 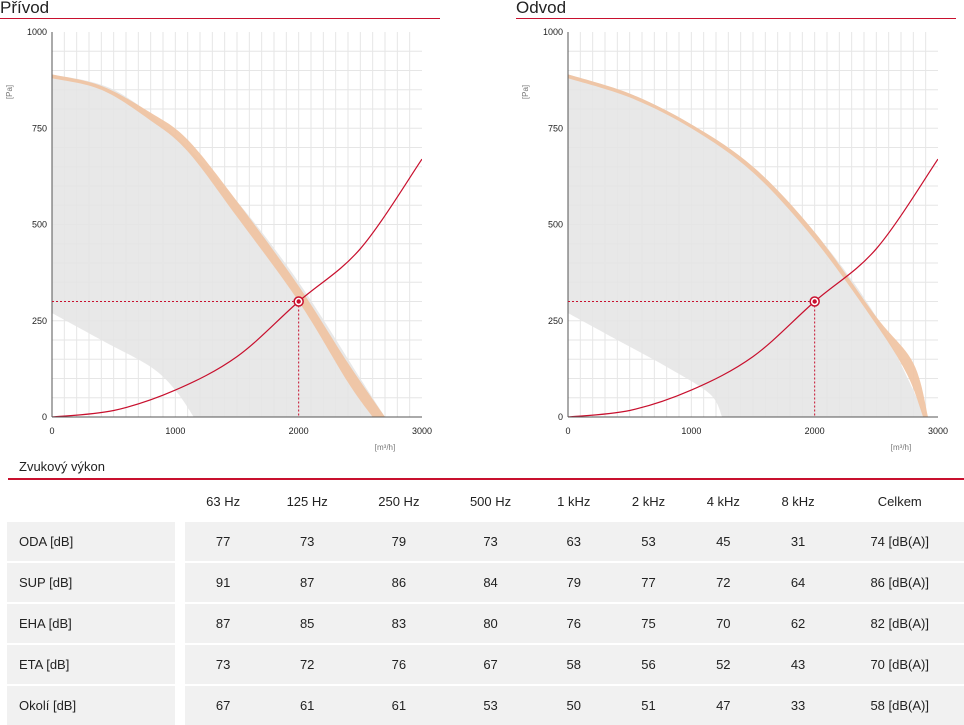 What do you see at coordinates (485, 540) in the screenshot?
I see `table-row: ODA [dB] 77 73 79 73 63 53 45 31 74 [dB(A)]` at bounding box center [485, 540].